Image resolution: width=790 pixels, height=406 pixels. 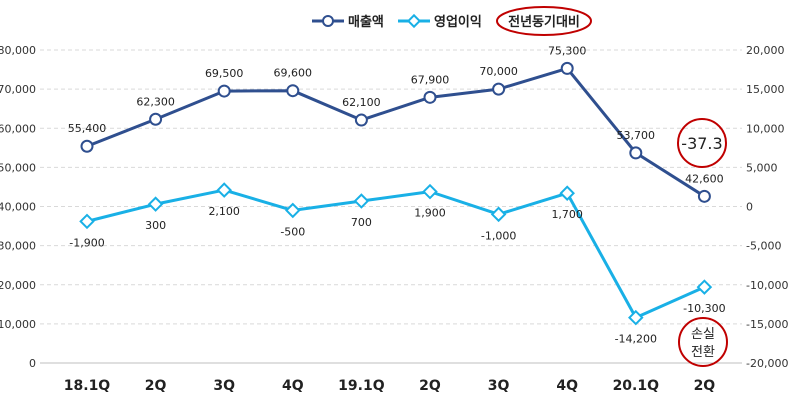 I want to click on profit-data-label: 1,700, so click(x=567, y=214).